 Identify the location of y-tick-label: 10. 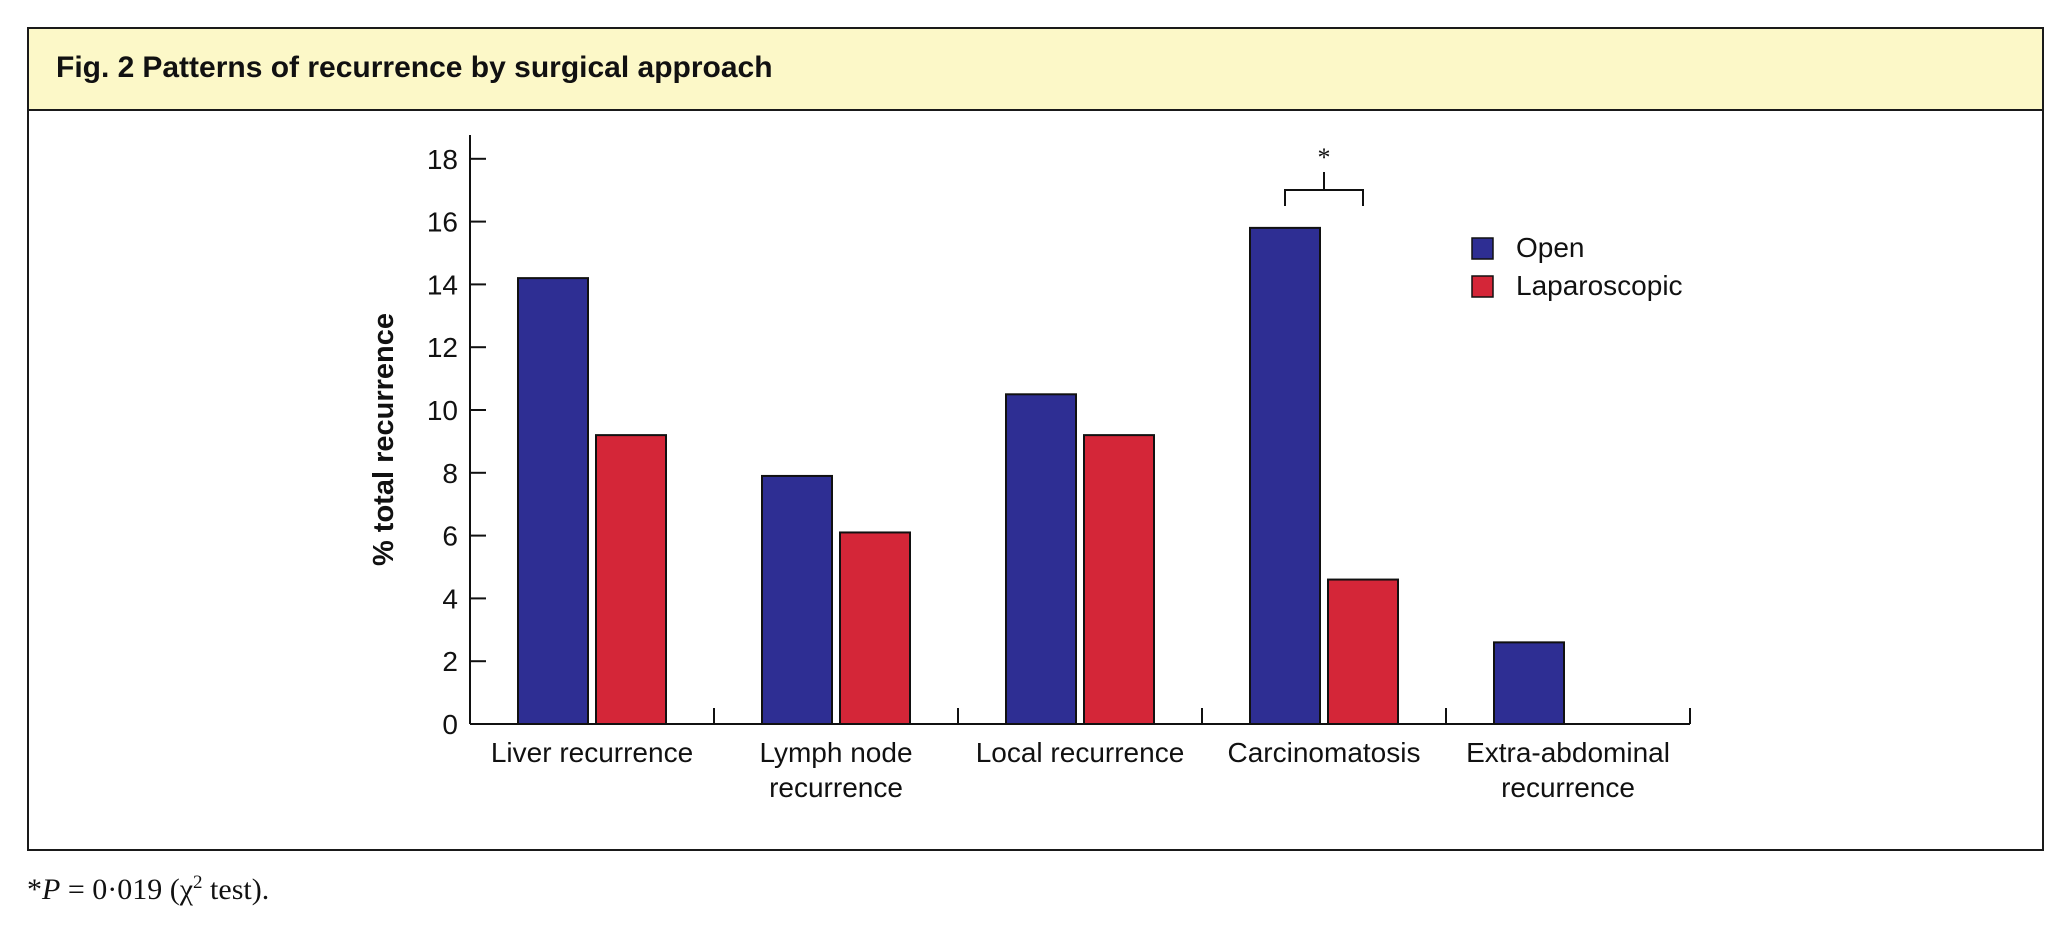
(442, 410).